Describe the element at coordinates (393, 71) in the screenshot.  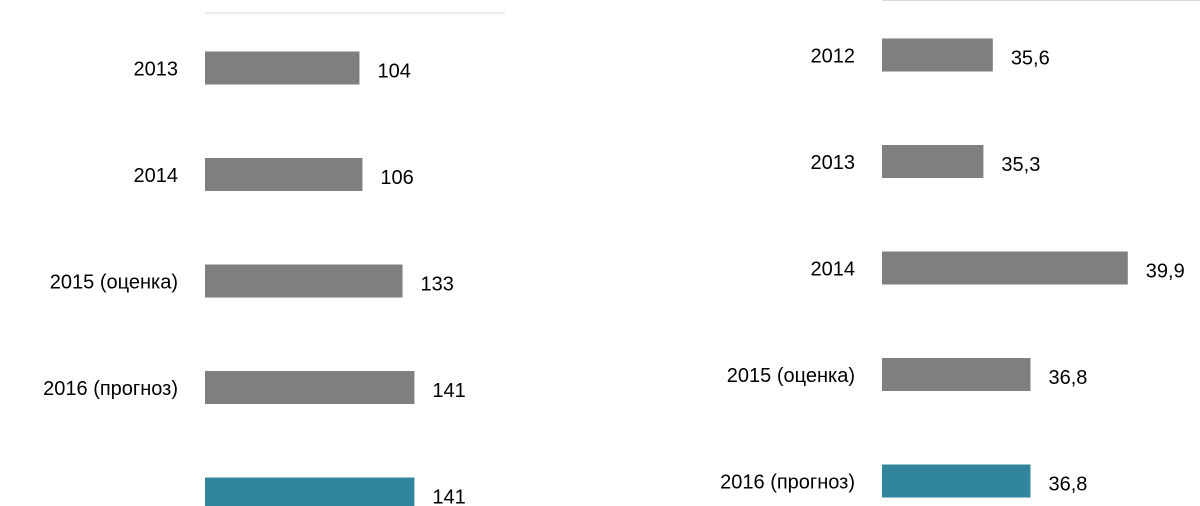
I see `value-label: 104` at that location.